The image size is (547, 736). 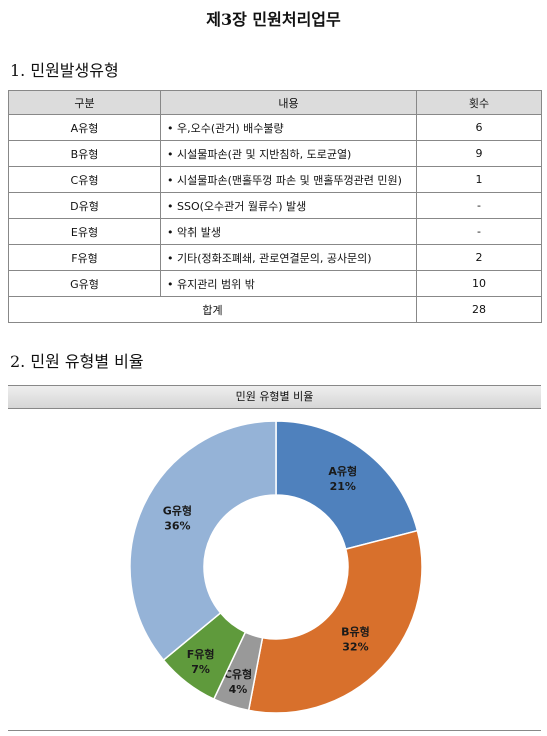 What do you see at coordinates (201, 654) in the screenshot?
I see `slice-category: F유형` at bounding box center [201, 654].